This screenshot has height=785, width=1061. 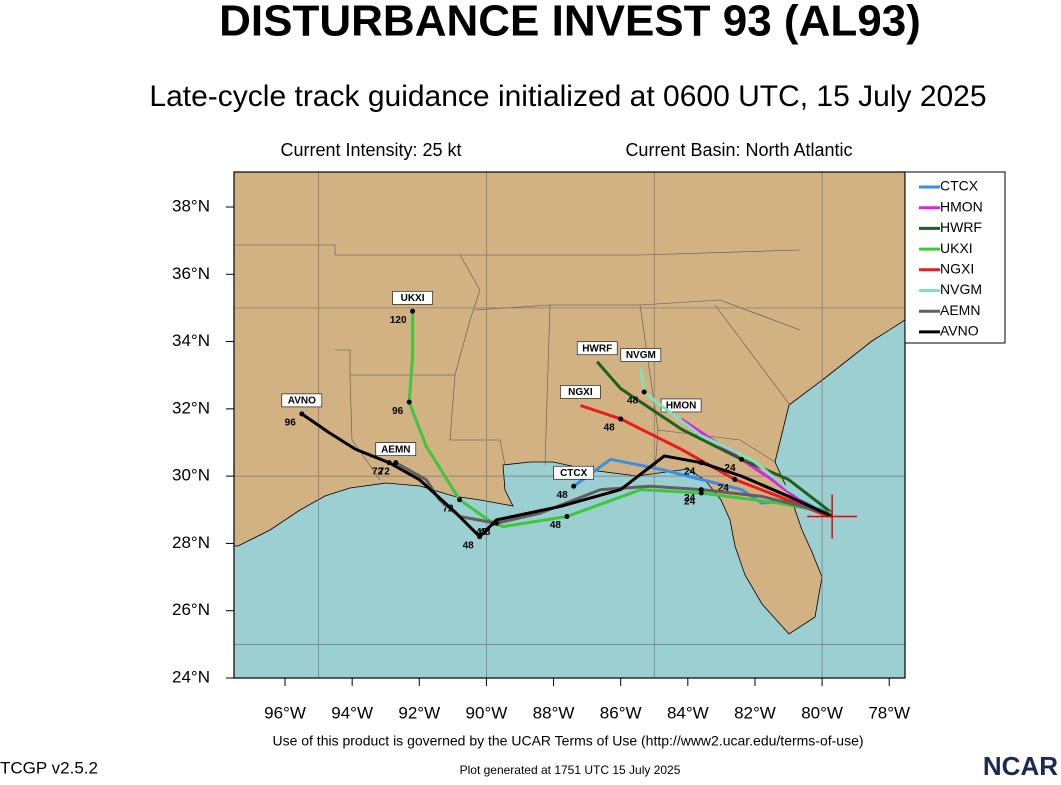 I want to click on legend-label: HWRF, so click(x=961, y=227).